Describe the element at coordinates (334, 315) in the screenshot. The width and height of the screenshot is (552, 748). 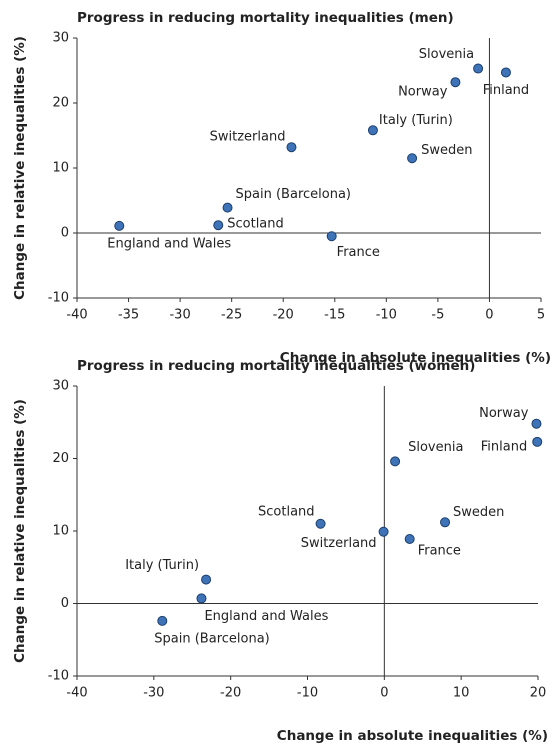
I see `x-tick-label: -15` at that location.